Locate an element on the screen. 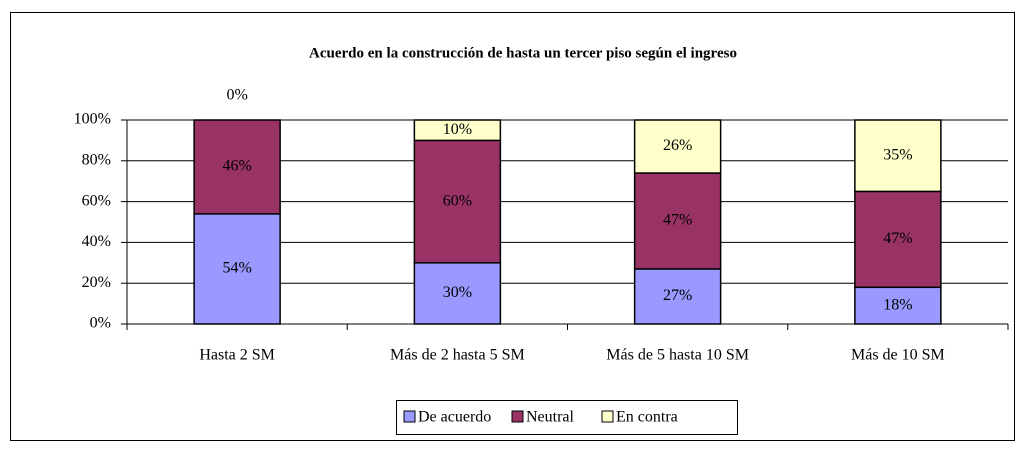 The width and height of the screenshot is (1025, 456). data-label: 26% is located at coordinates (677, 145).